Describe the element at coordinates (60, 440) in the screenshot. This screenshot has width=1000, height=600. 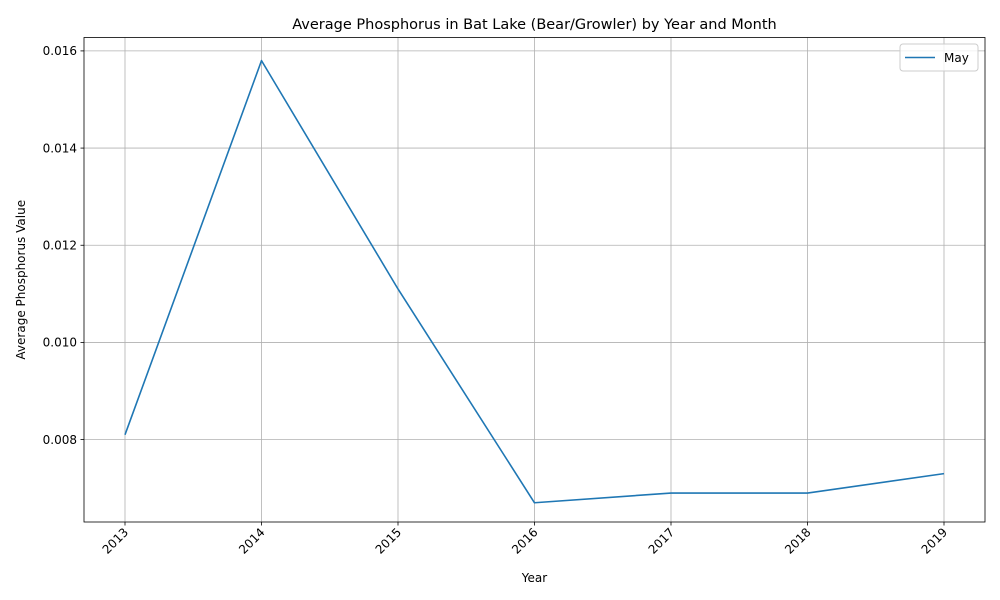
I see `y-tick-label: 0.008` at that location.